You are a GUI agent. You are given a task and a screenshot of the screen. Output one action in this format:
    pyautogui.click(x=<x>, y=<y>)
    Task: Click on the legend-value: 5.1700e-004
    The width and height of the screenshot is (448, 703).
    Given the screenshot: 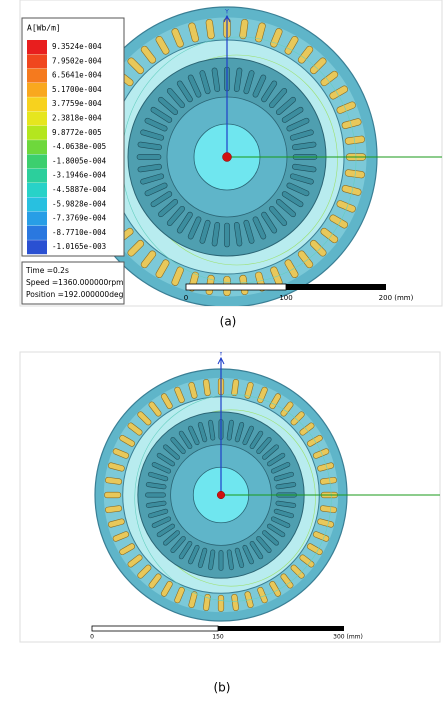 What is the action you would take?
    pyautogui.click(x=77, y=89)
    